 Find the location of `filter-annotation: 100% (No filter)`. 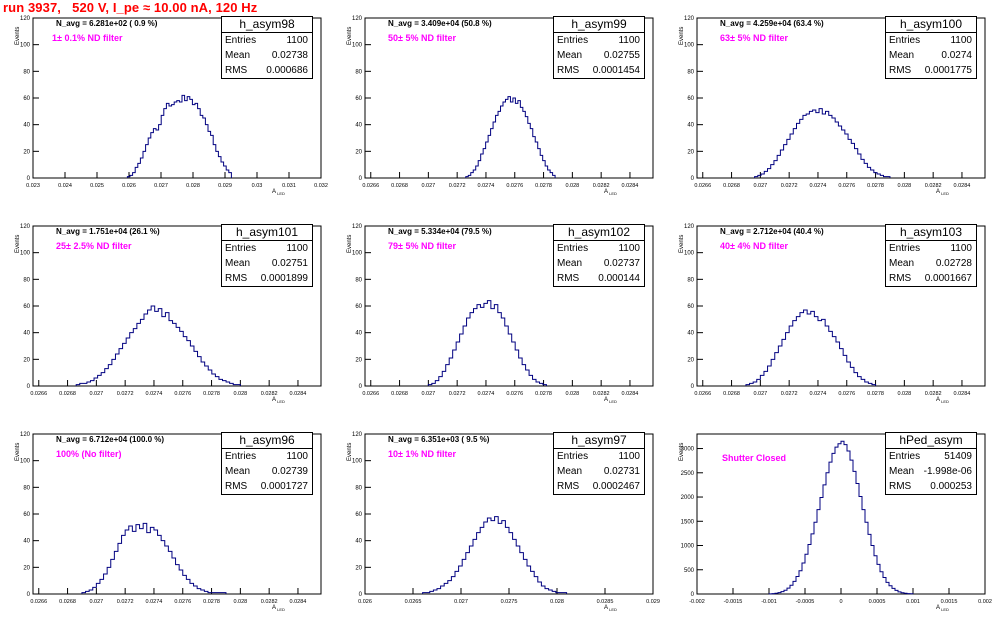

filter-annotation: 100% (No filter) is located at coordinates (89, 454).